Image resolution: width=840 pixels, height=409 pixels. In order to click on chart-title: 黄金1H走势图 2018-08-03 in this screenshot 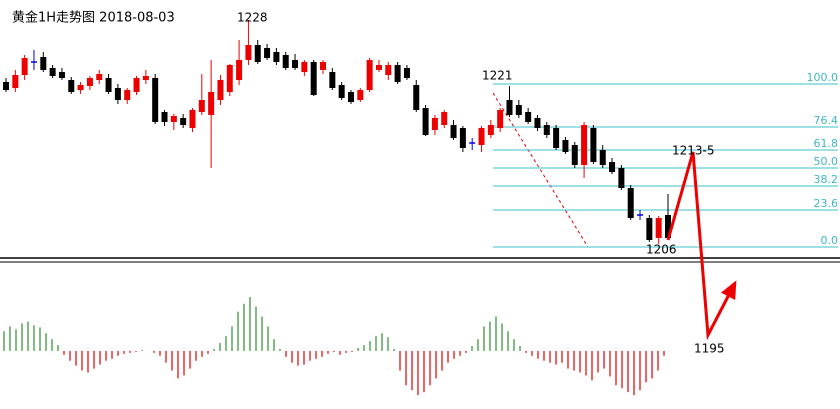, I will do `click(93, 18)`.